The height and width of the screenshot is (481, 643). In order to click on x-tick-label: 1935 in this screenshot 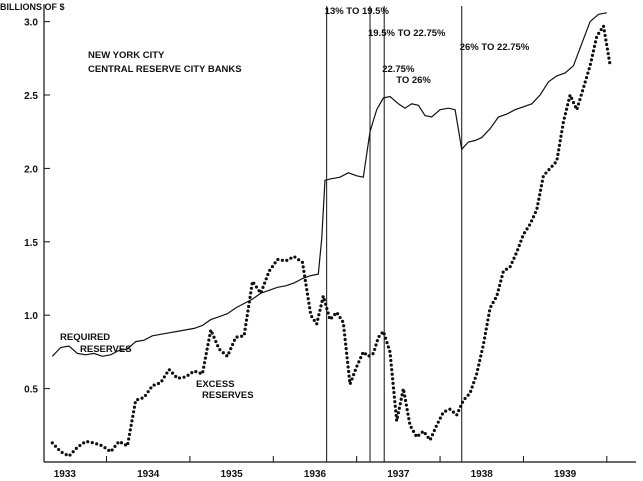, I will do `click(231, 474)`.